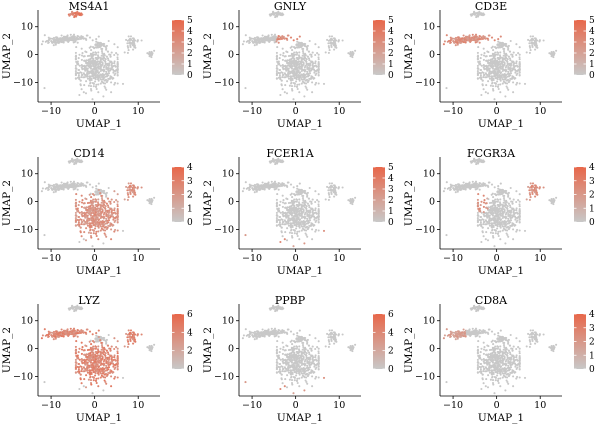 This screenshot has height=434, width=600. What do you see at coordinates (497, 111) in the screenshot?
I see `x-tick-label: 0` at bounding box center [497, 111].